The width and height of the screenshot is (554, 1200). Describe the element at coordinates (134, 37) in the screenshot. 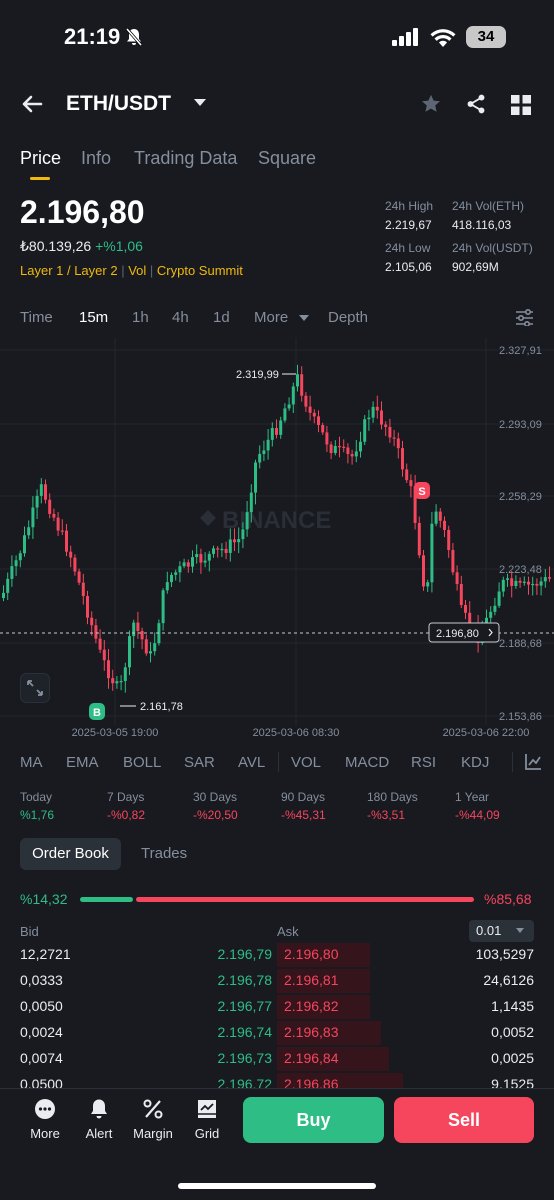

I see `bell-muted-icon` at that location.